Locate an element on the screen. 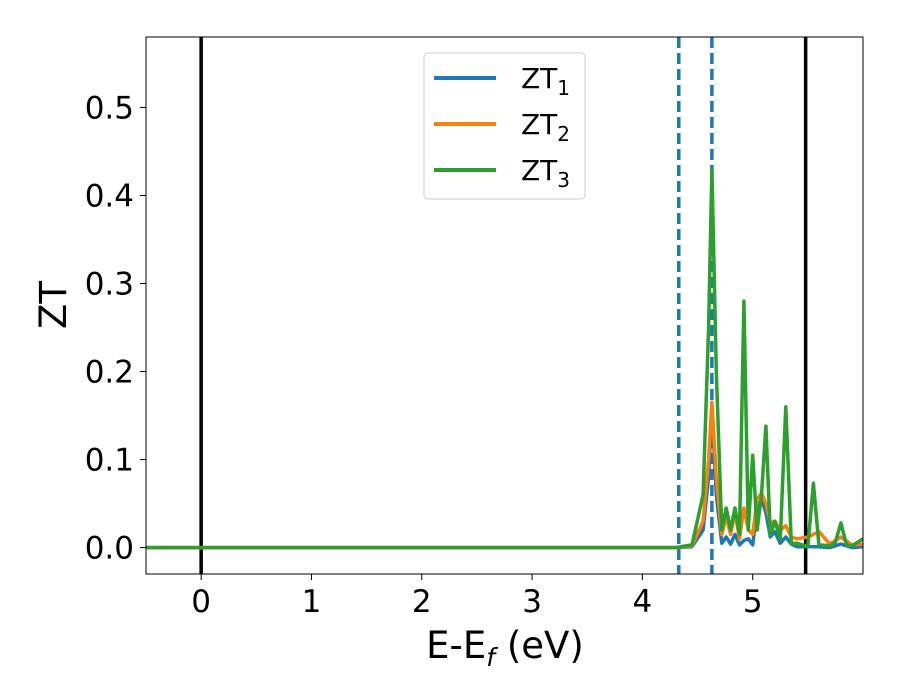  y-tick-label: 0.4 is located at coordinates (109, 196).